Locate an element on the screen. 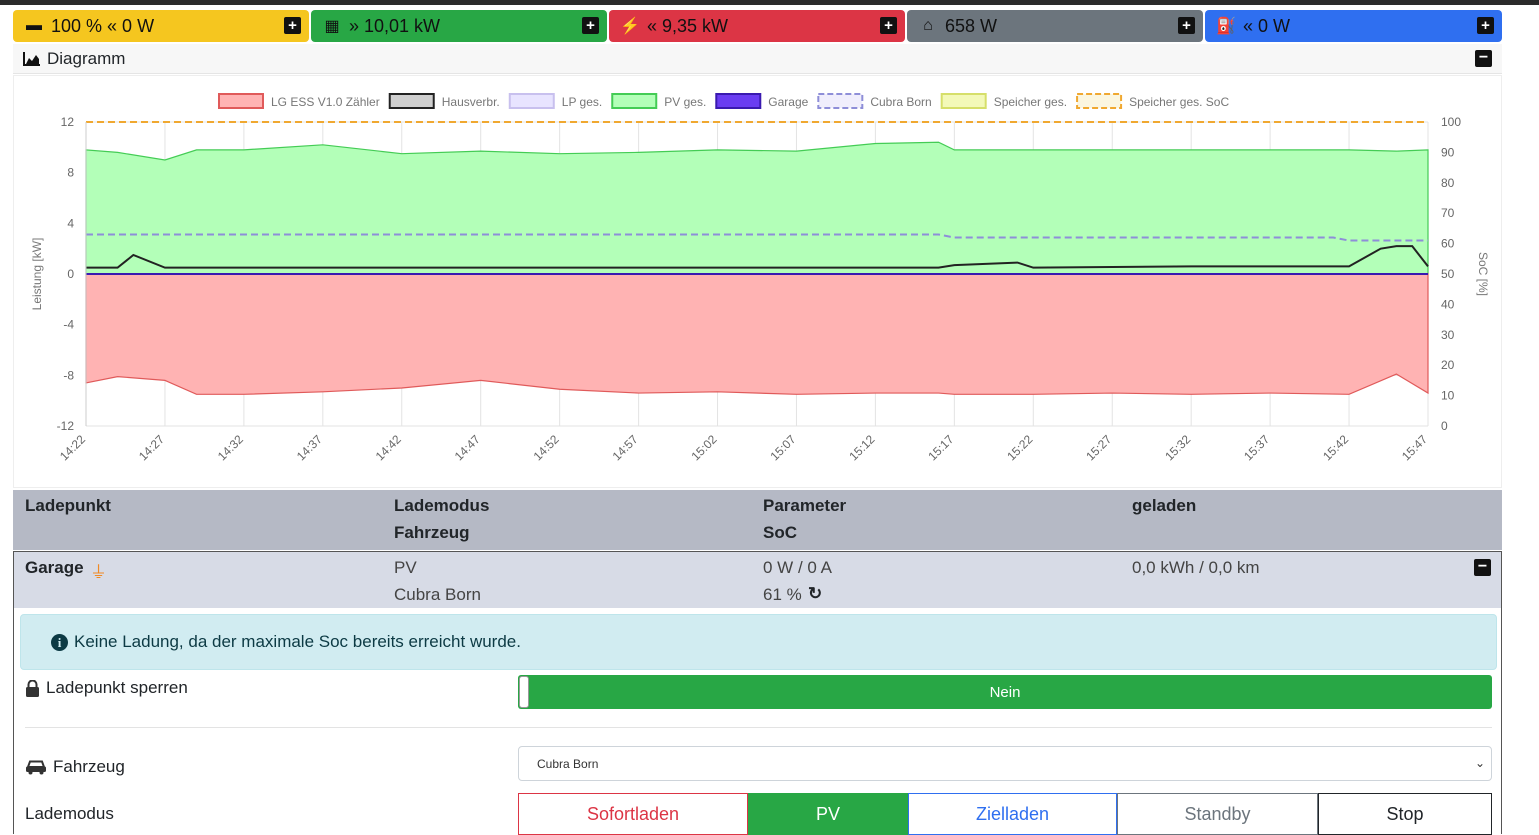 The width and height of the screenshot is (1539, 835). y-axis-label: Leistung [kW] is located at coordinates (37, 274).